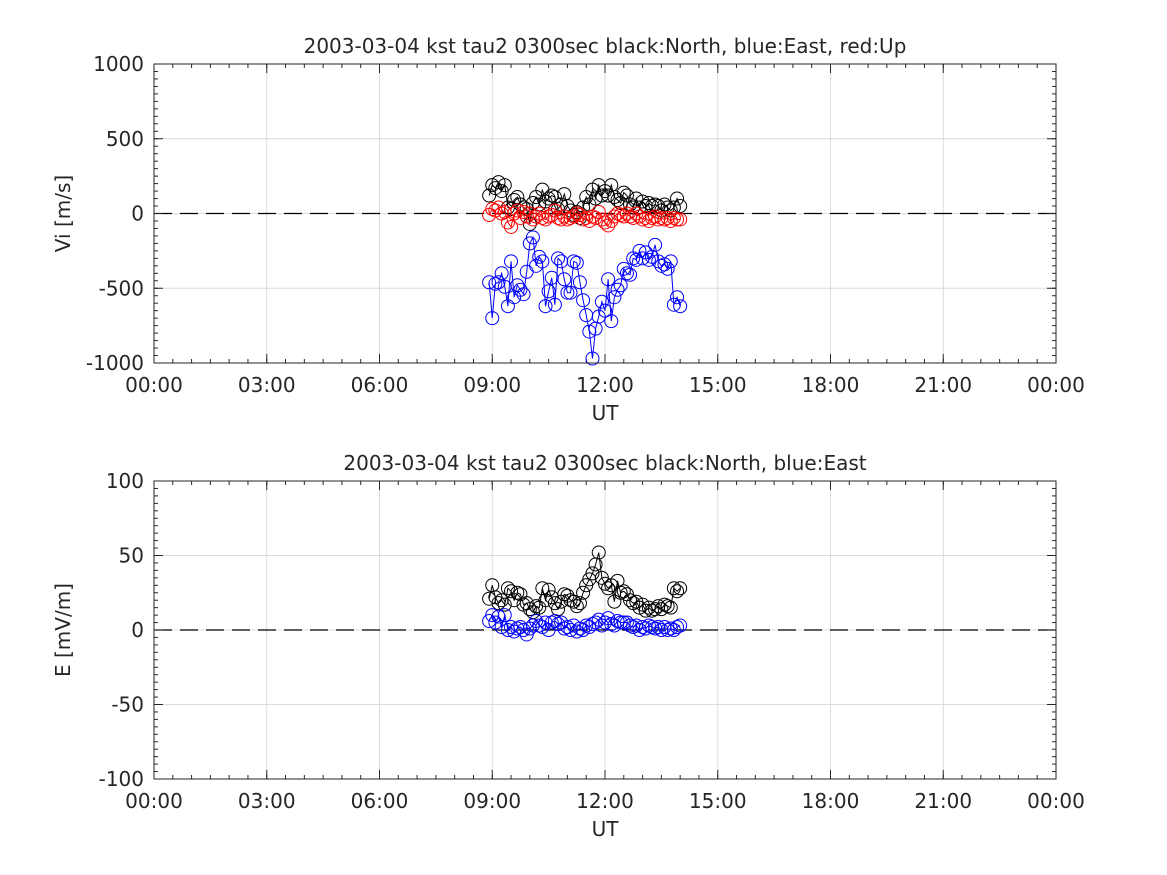 This screenshot has width=1167, height=875. I want to click on series-line, so click(584, 624).